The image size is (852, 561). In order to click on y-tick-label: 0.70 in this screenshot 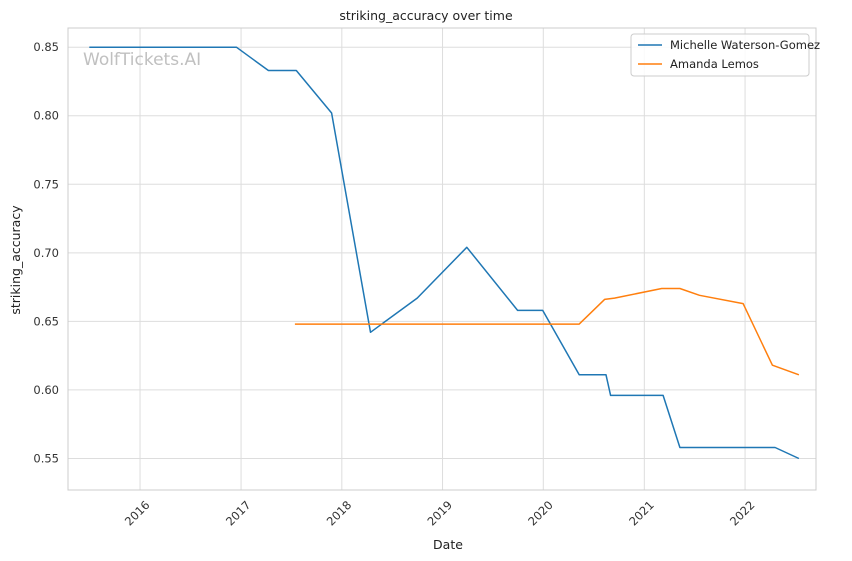, I will do `click(46, 253)`.